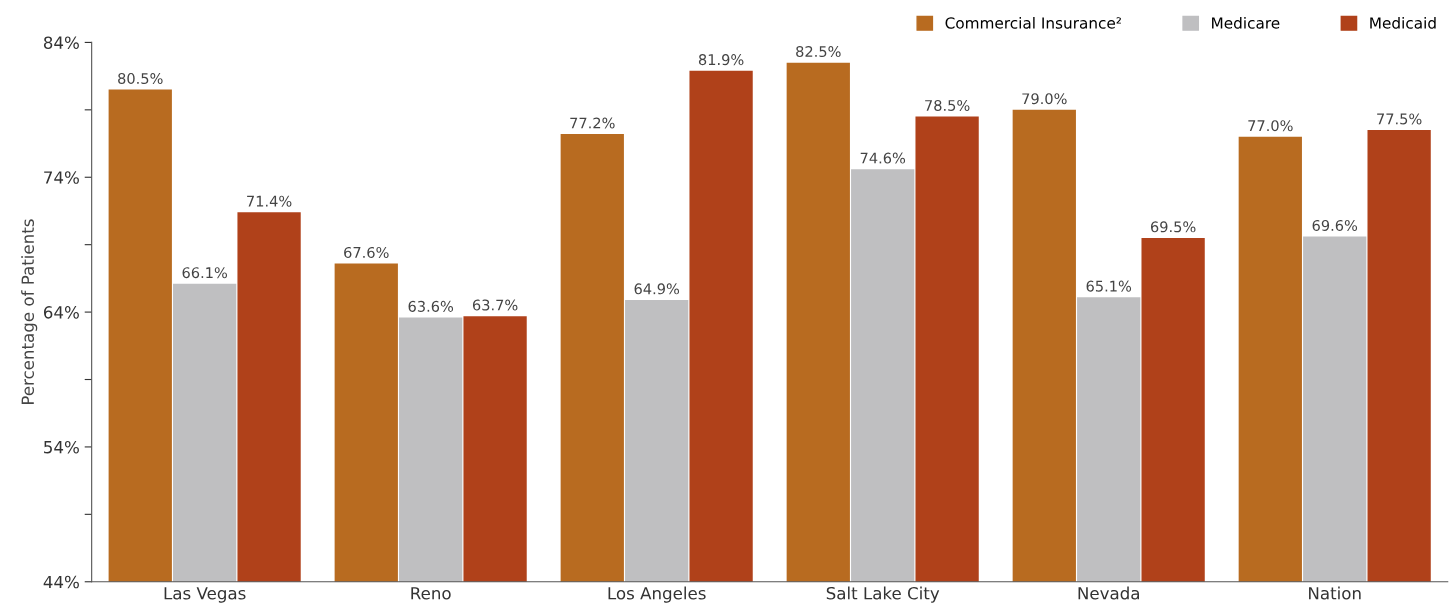 The image size is (1455, 606). I want to click on data-label: 81.9%, so click(721, 60).